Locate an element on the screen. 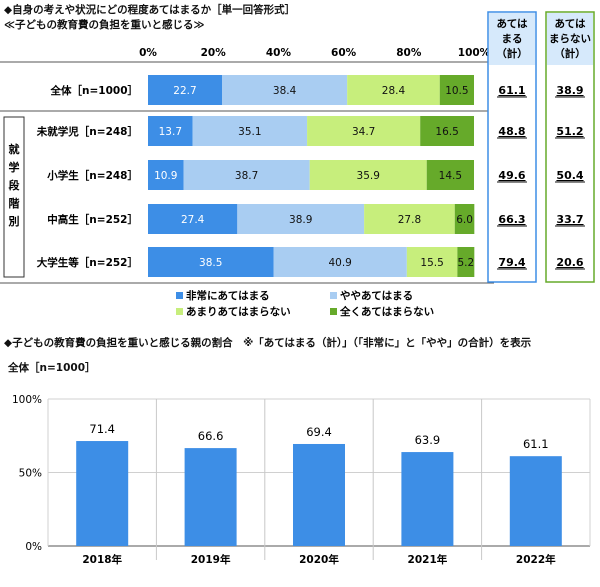  data-label: 14.5 is located at coordinates (450, 176).